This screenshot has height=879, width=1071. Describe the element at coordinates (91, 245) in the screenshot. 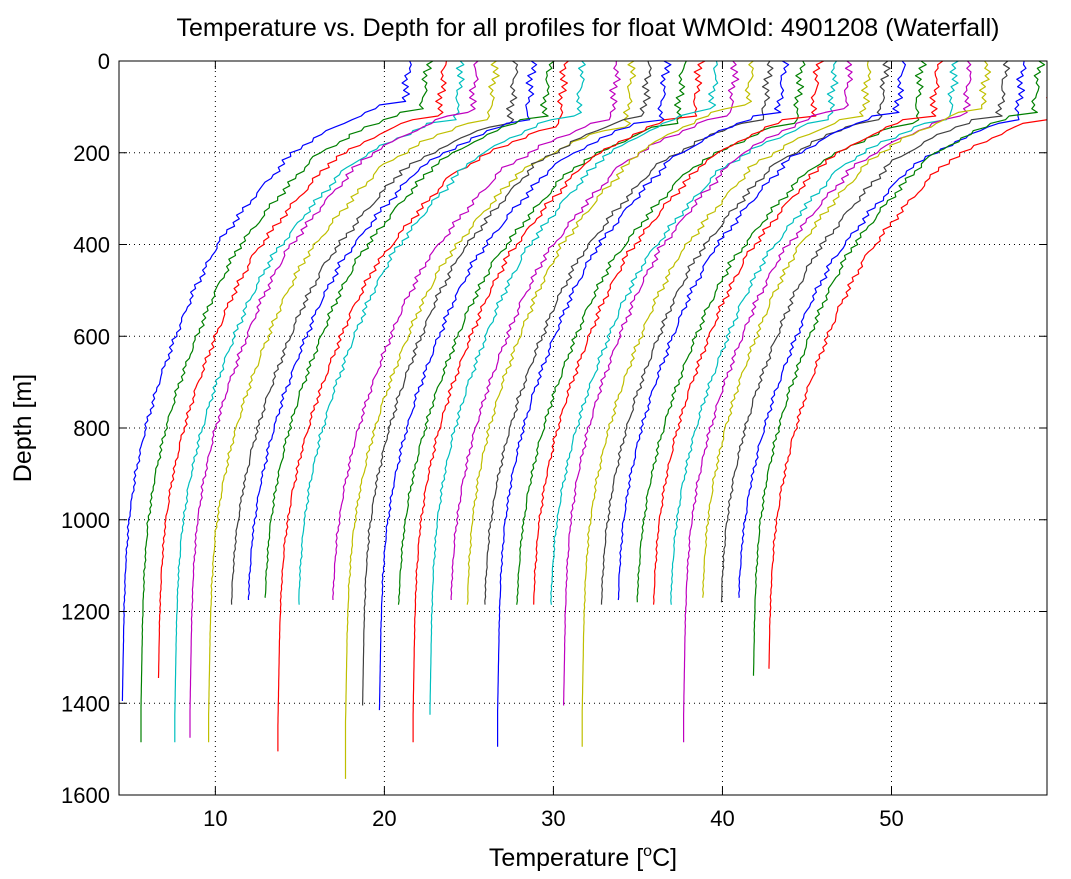

I see `y-tick-label: 400` at that location.